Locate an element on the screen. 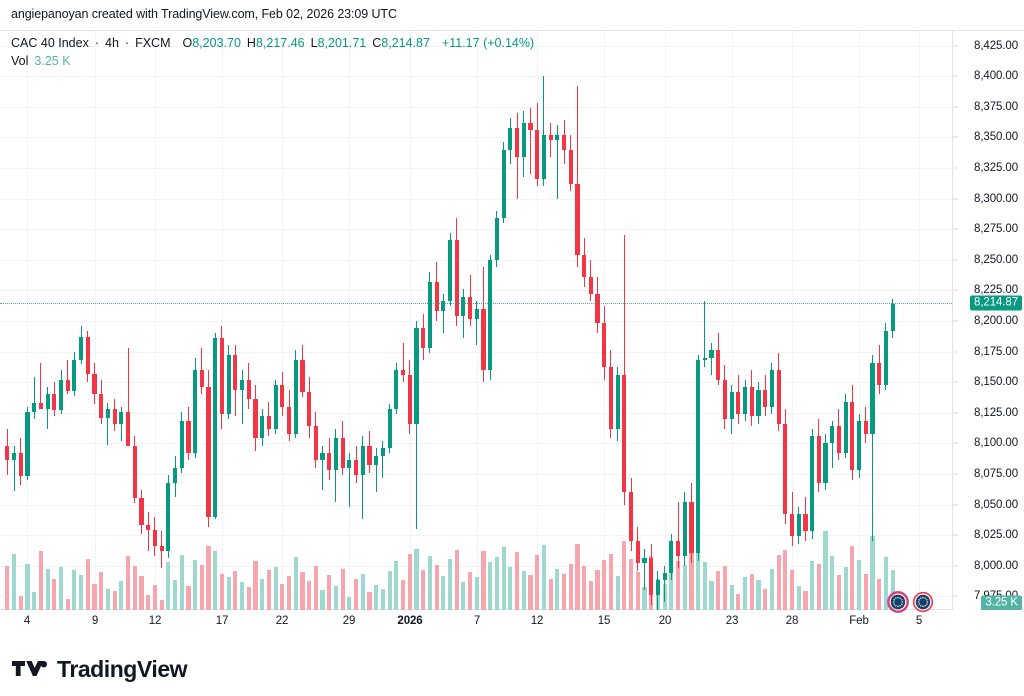 This screenshot has height=696, width=1024. time-tick-label: 15 is located at coordinates (604, 621).